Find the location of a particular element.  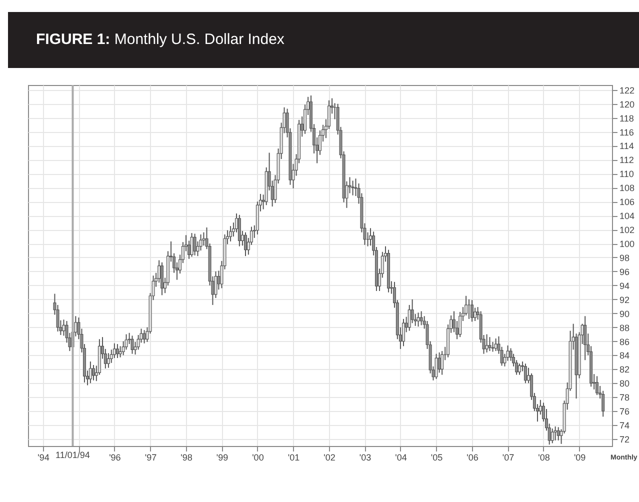

x-tick-label: '02 is located at coordinates (330, 457).